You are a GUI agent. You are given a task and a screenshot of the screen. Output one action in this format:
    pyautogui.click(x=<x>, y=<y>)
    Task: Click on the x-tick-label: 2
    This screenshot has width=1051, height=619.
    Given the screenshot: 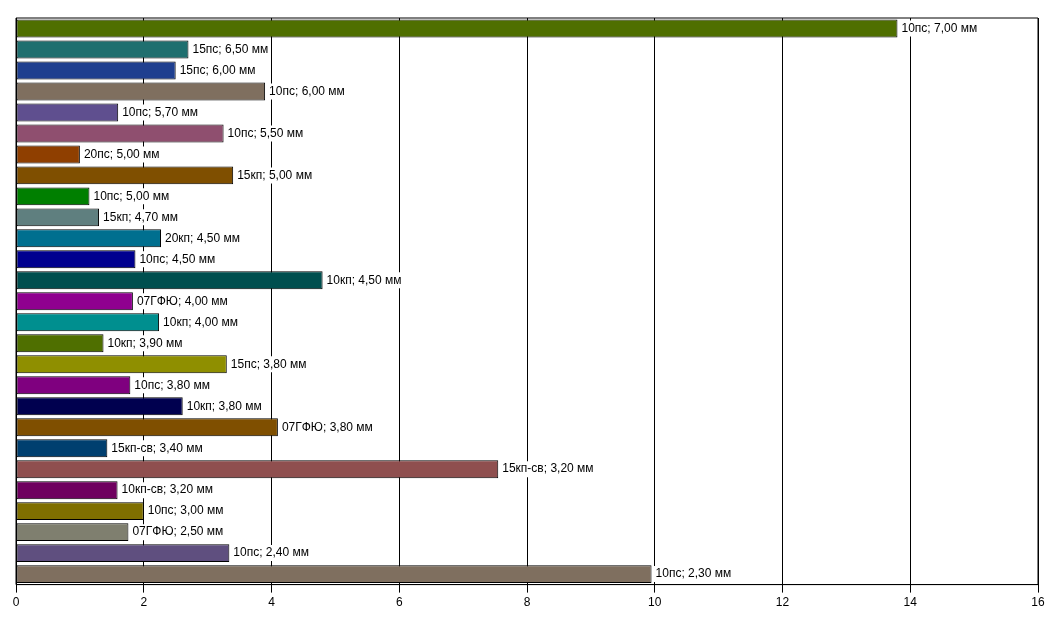 What is the action you would take?
    pyautogui.click(x=144, y=602)
    